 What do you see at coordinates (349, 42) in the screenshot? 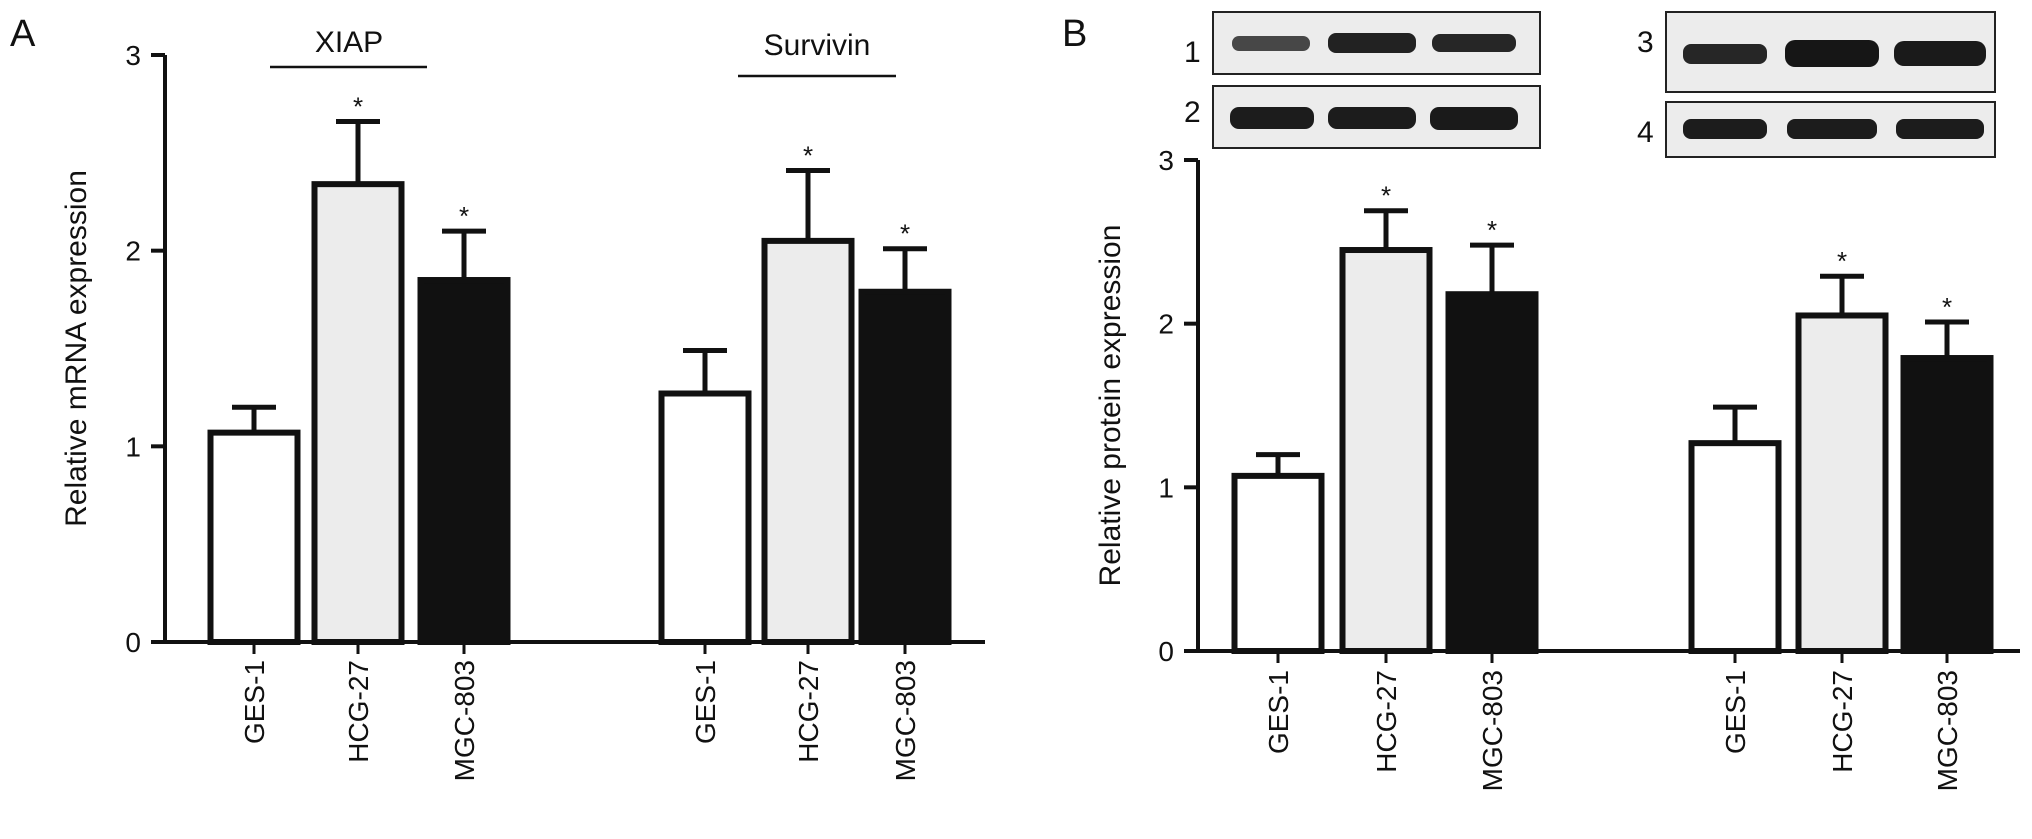
I see `group-label-xiap-text: XIAP` at bounding box center [349, 42].